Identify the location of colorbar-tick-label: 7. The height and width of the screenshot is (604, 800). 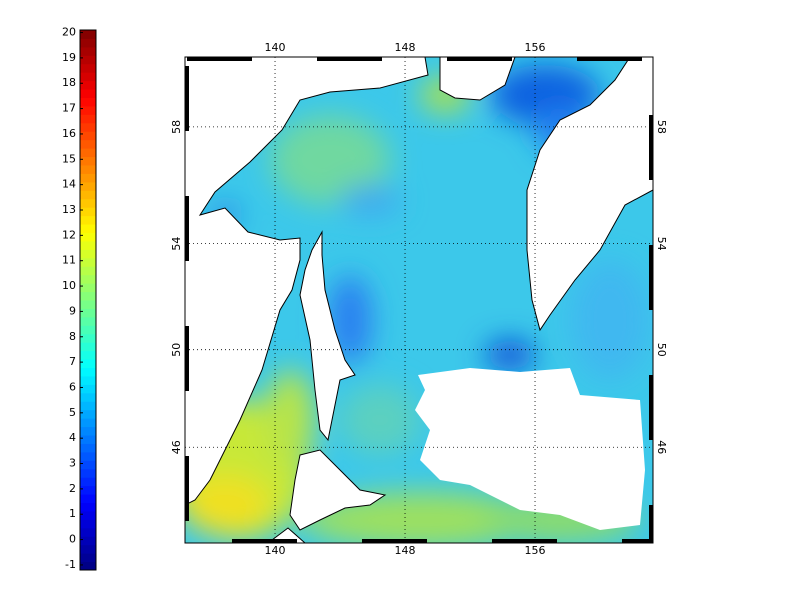
(72, 361).